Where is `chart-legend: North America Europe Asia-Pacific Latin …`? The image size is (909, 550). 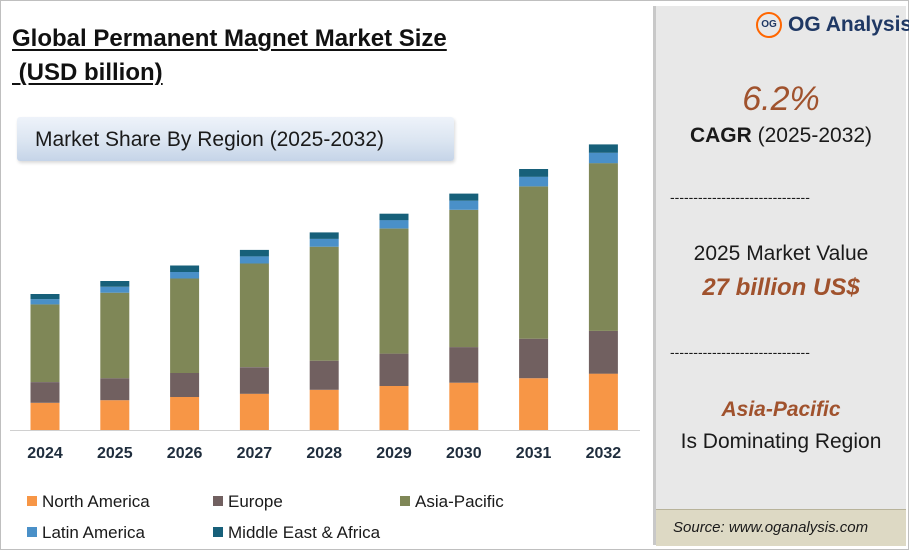 chart-legend: North America Europe Asia-Pacific Latin … is located at coordinates (320, 518).